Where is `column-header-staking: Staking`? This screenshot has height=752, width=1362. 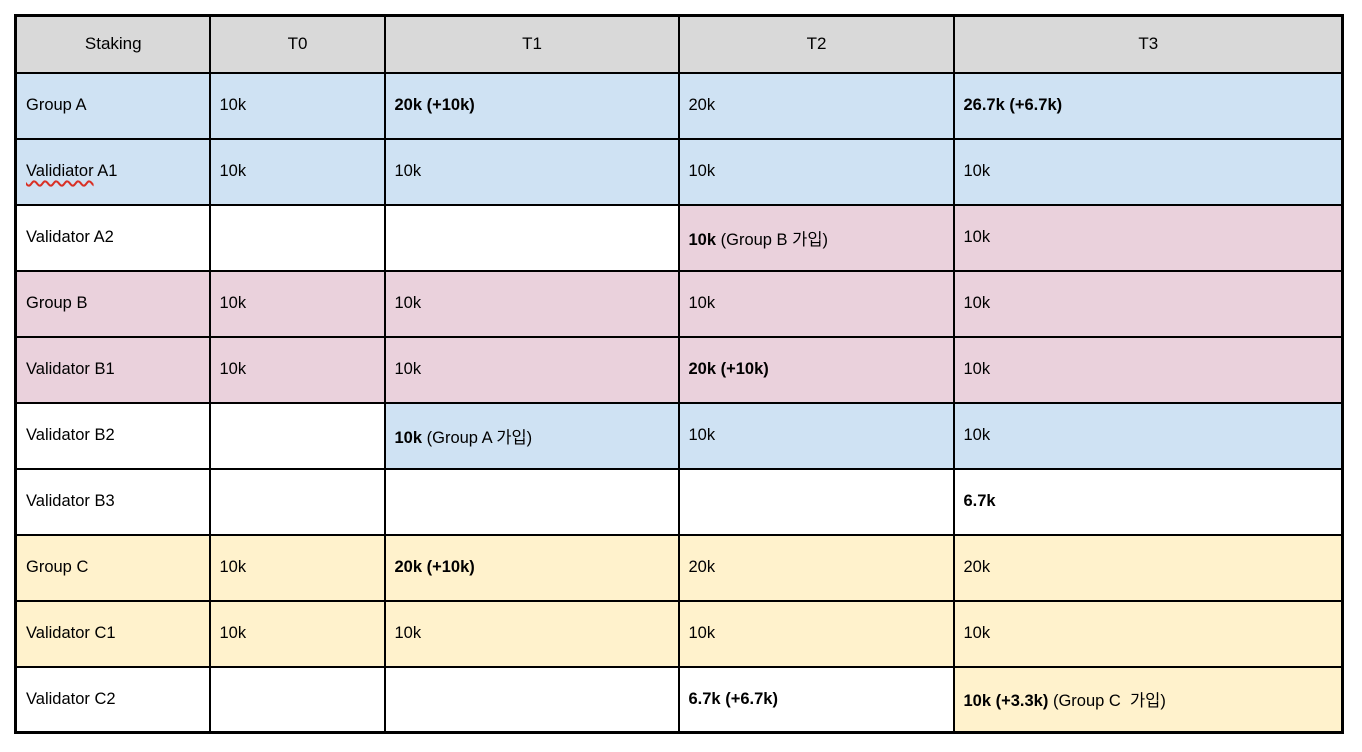 column-header-staking: Staking is located at coordinates (112, 44).